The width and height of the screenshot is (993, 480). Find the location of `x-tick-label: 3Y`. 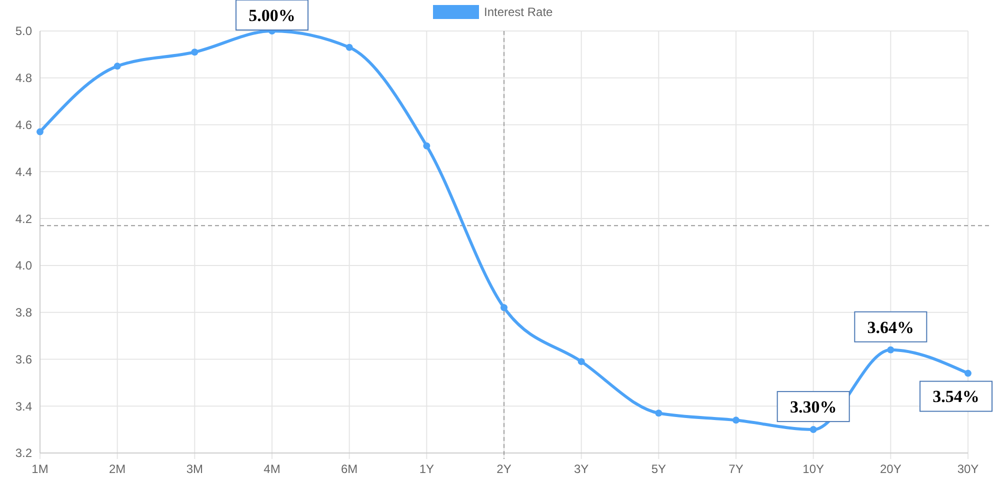

x-tick-label: 3Y is located at coordinates (581, 469).